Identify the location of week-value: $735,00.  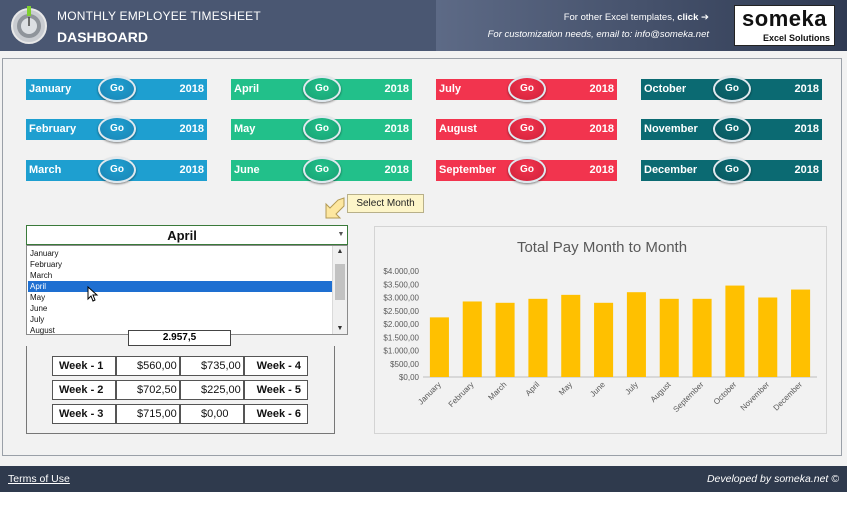
(212, 366).